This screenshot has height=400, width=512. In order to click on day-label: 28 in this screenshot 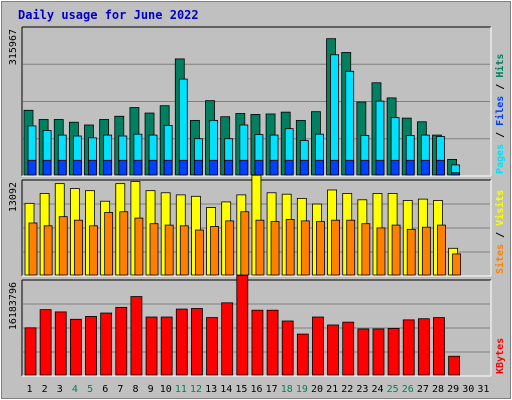, I will do `click(438, 389)`.